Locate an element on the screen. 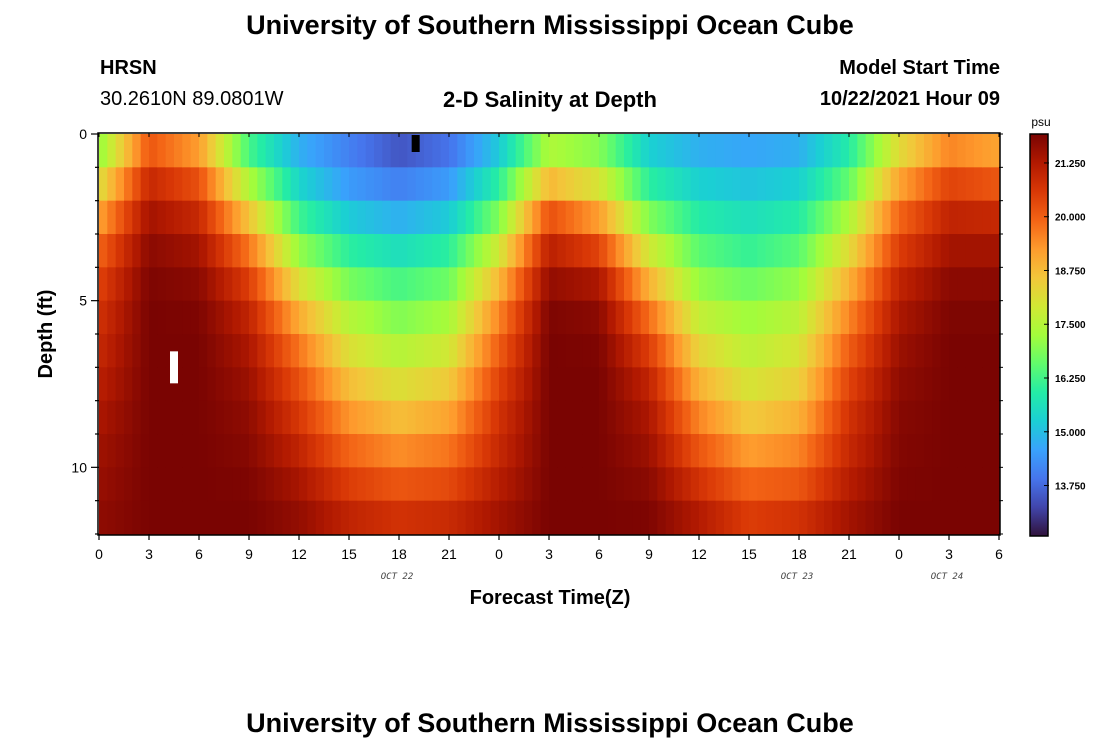 Image resolution: width=1100 pixels, height=750 pixels. x-tick-label: 15 is located at coordinates (749, 554).